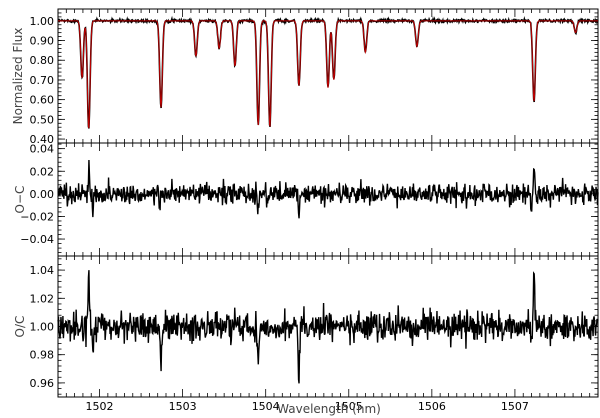 The image size is (600, 418). I want to click on xtick-label: 1503, so click(183, 406).